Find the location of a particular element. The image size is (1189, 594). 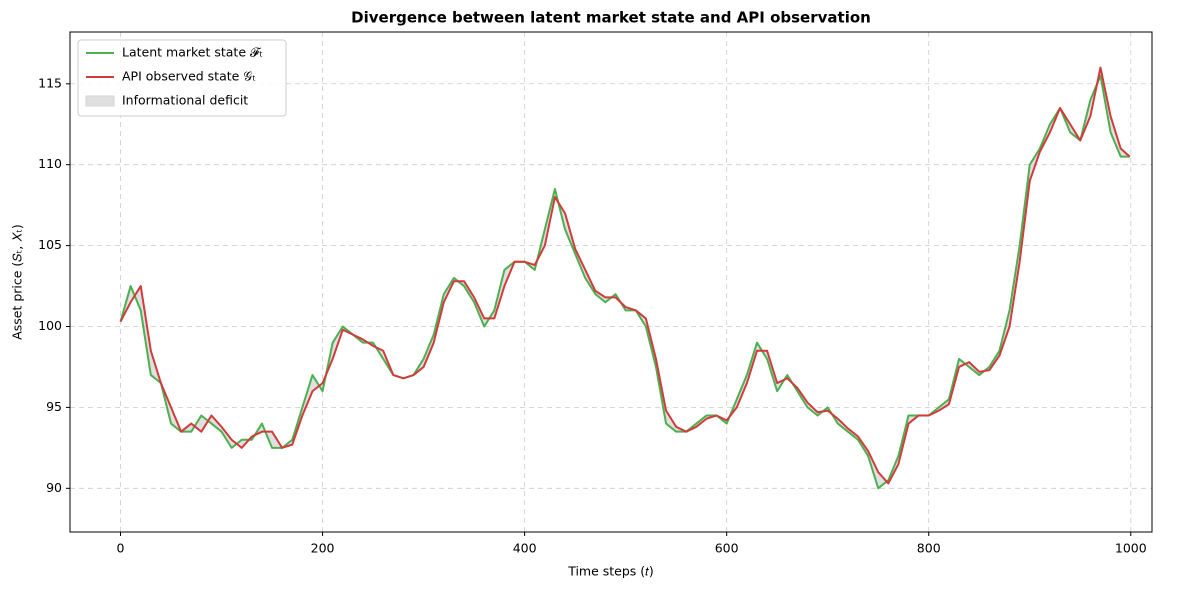

x-tick-label: 800 is located at coordinates (929, 548).